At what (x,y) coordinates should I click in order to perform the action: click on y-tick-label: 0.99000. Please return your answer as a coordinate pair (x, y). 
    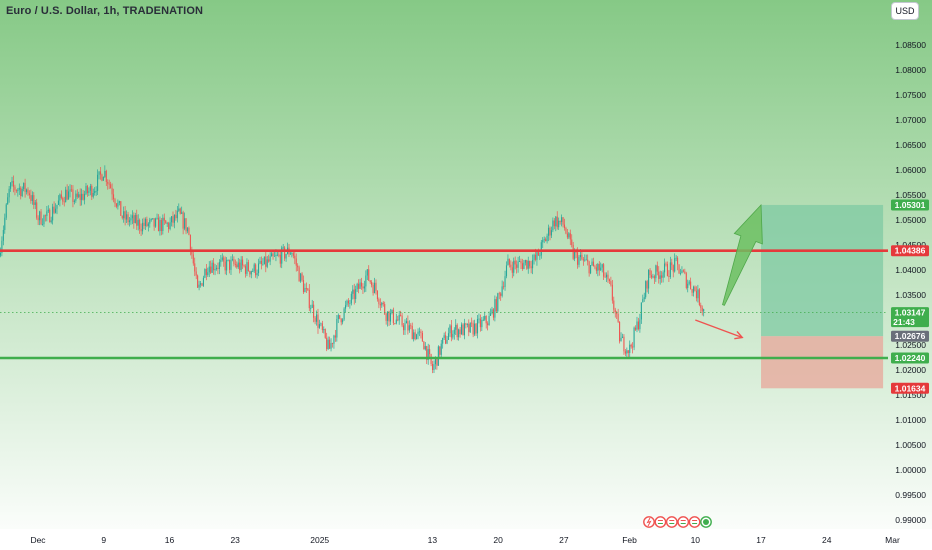
    Looking at the image, I should click on (910, 520).